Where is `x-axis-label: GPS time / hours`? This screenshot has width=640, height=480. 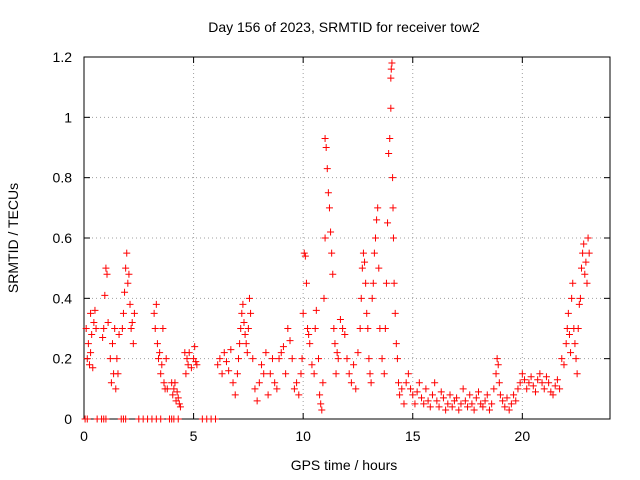
x-axis-label: GPS time / hours is located at coordinates (344, 465).